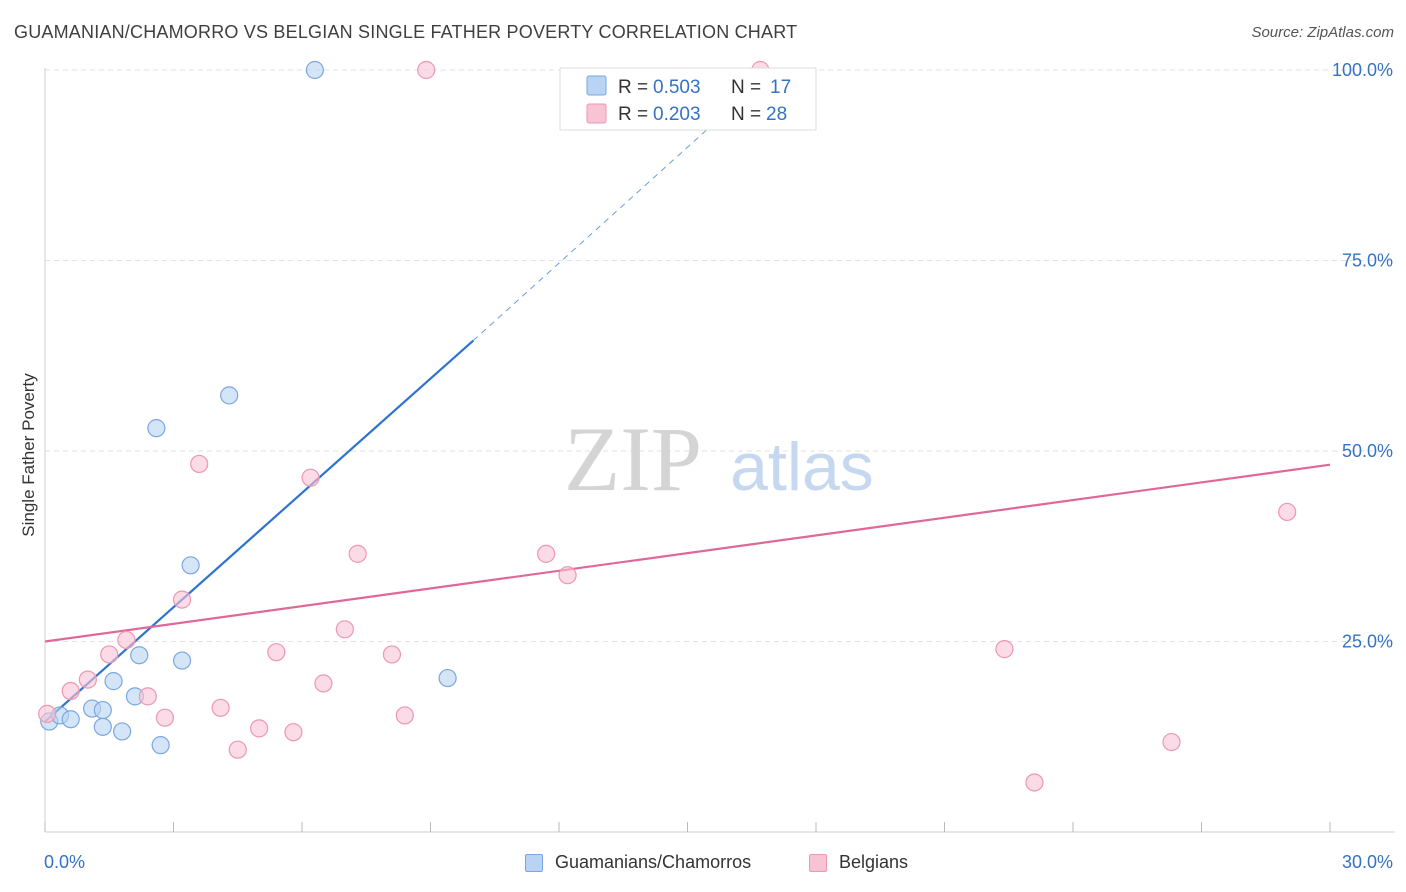 The height and width of the screenshot is (892, 1406). What do you see at coordinates (1362, 70) in the screenshot?
I see `y-tick-label: 100.0%` at bounding box center [1362, 70].